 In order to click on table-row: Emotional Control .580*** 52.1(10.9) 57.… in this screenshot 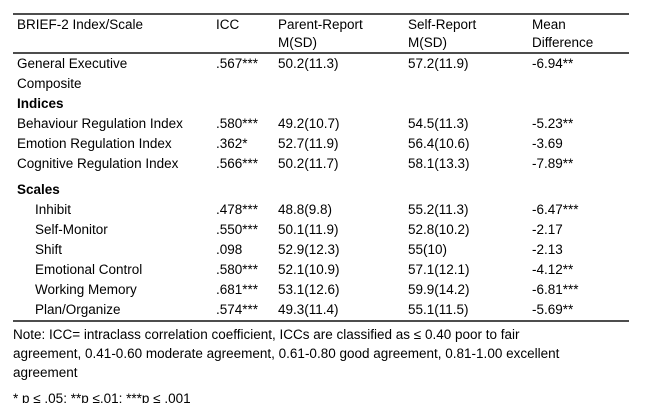, I will do `click(321, 270)`.